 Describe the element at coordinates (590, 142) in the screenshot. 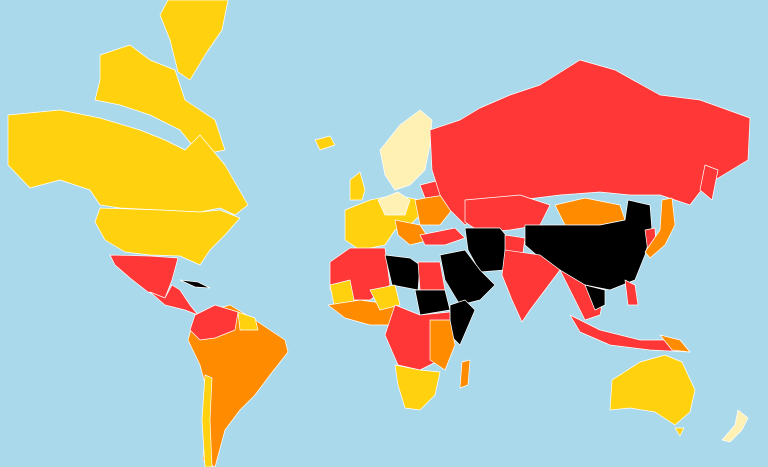

I see `russia` at that location.